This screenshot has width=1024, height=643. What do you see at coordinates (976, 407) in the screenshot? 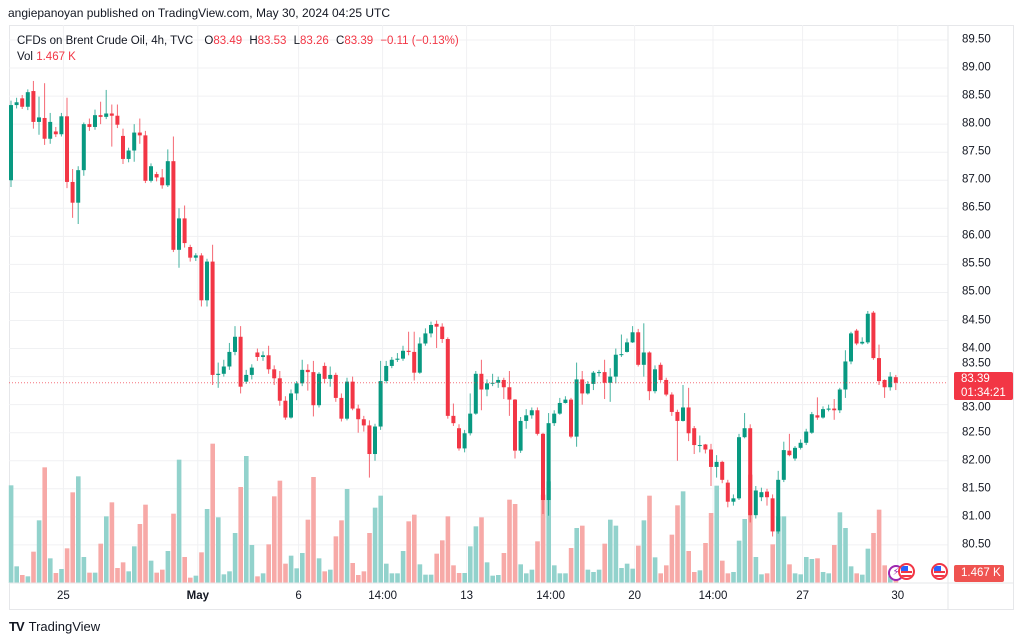
I see `price-tick-label: 83.00` at bounding box center [976, 407].